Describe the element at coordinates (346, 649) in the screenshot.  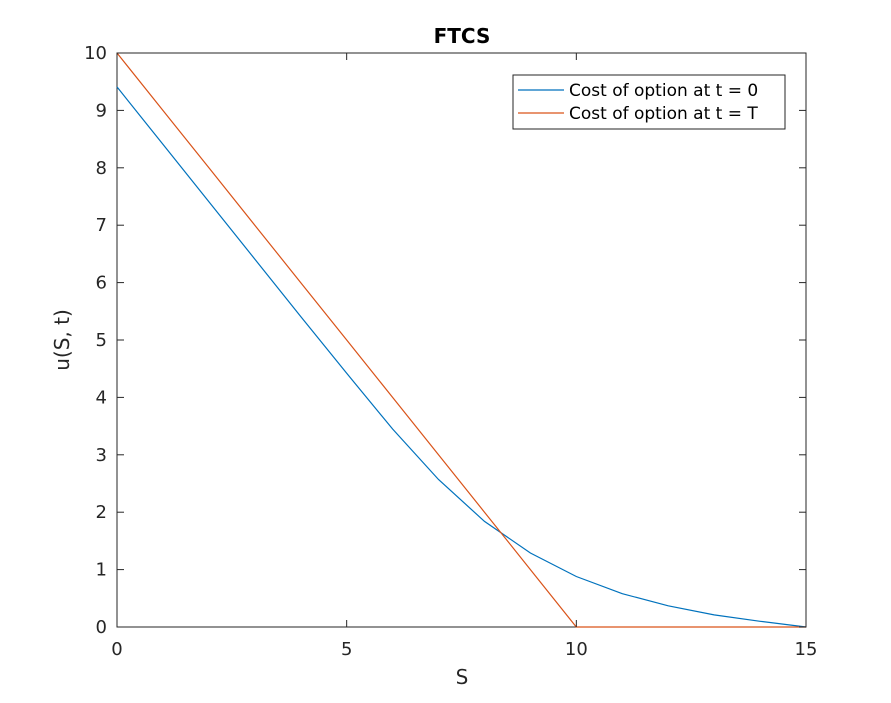
I see `x-tick-label: 5` at that location.